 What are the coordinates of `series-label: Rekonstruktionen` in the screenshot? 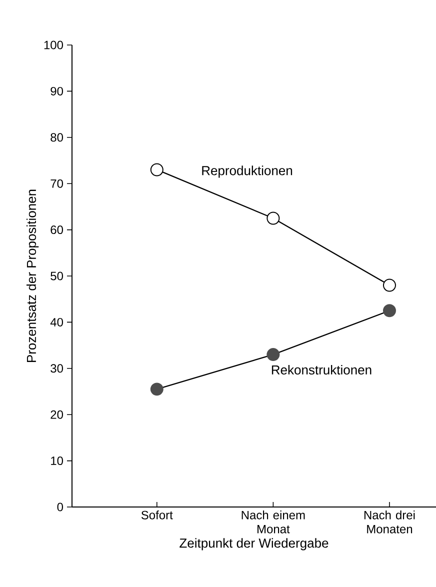 It's located at (322, 369).